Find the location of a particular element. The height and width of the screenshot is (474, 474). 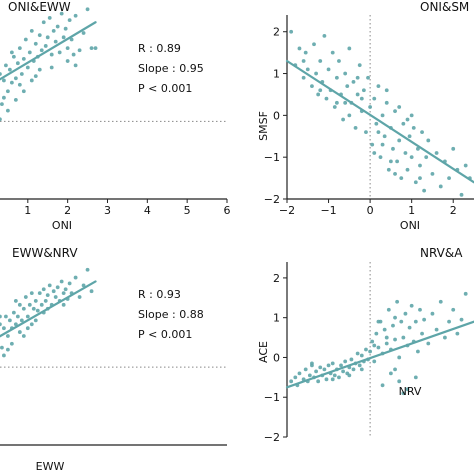

stat-r: R : 0.89 is located at coordinates (159, 48).